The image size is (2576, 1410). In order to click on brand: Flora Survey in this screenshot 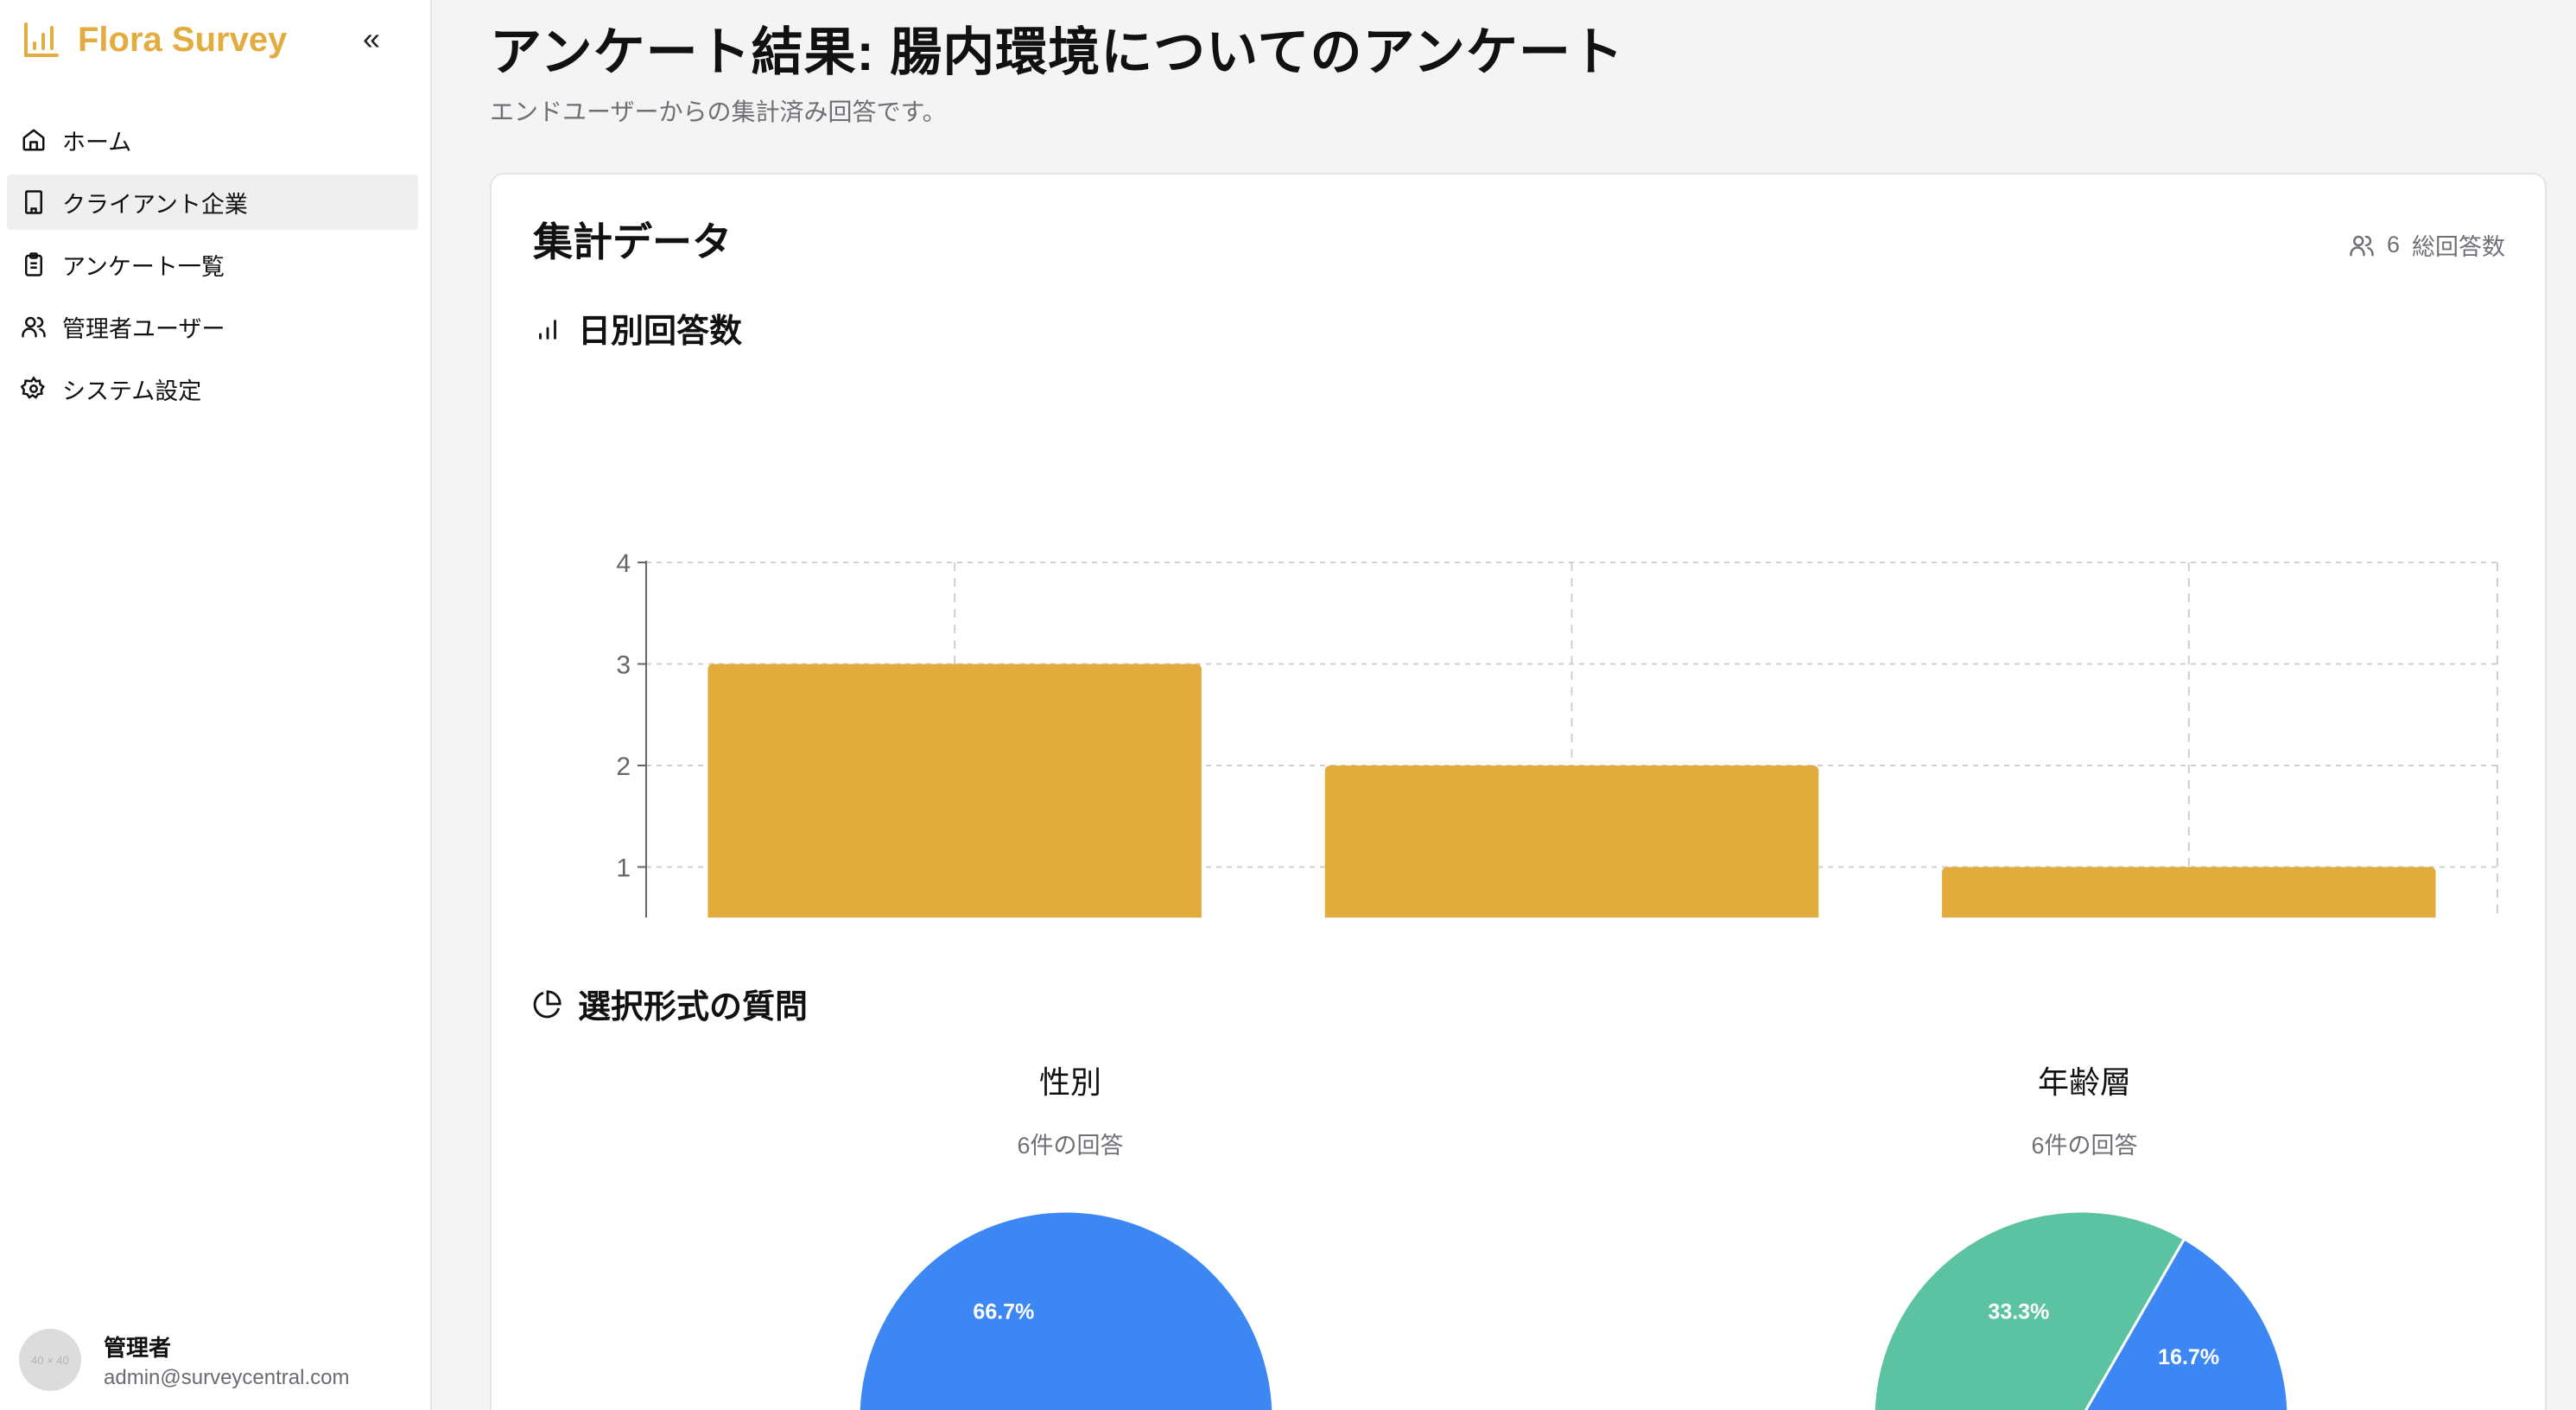, I will do `click(154, 39)`.